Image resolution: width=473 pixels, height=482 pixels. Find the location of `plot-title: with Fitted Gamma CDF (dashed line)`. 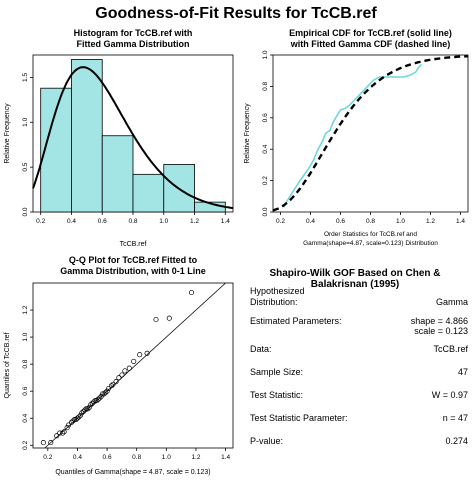

plot-title: with Fitted Gamma CDF (dashed line) is located at coordinates (370, 44).